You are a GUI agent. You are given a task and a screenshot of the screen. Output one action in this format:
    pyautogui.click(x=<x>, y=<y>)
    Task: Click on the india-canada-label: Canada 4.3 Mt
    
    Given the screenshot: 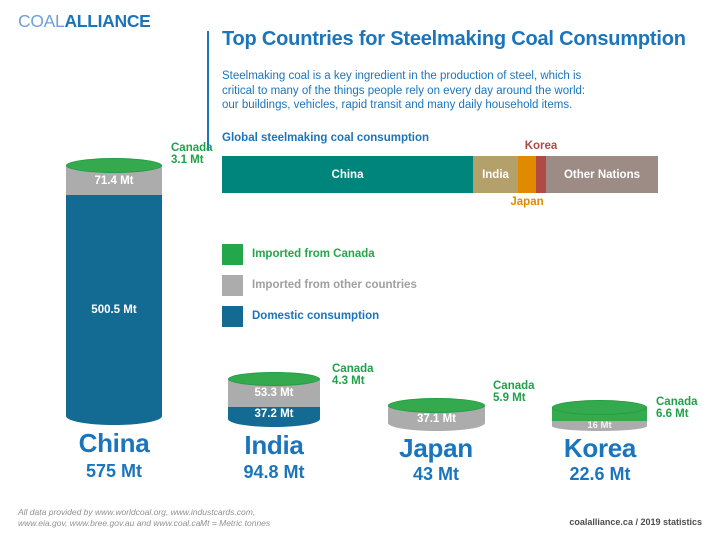 What is the action you would take?
    pyautogui.click(x=353, y=375)
    